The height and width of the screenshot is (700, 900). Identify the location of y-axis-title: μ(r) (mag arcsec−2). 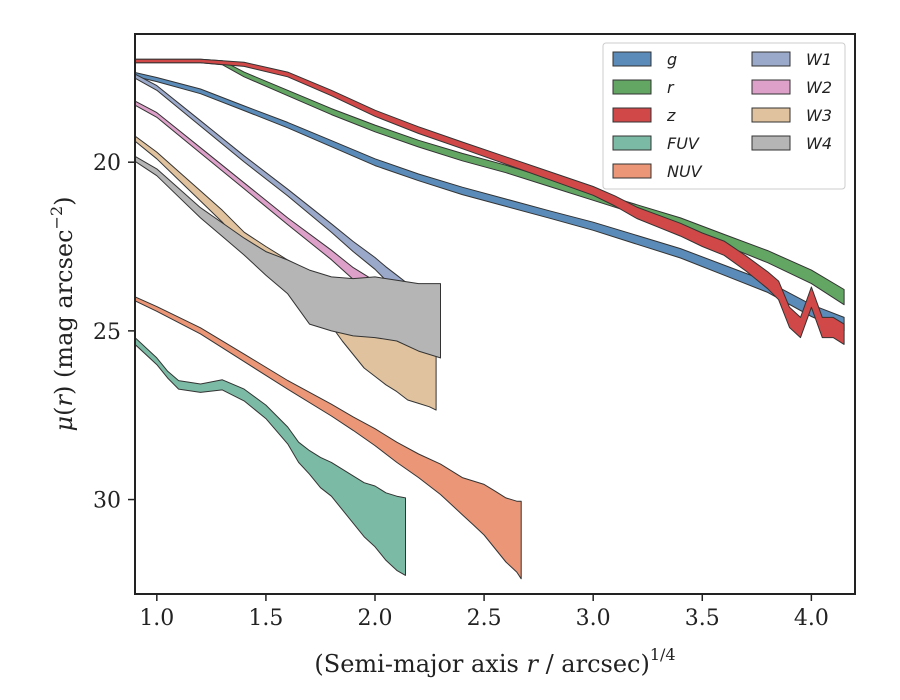
(62, 313).